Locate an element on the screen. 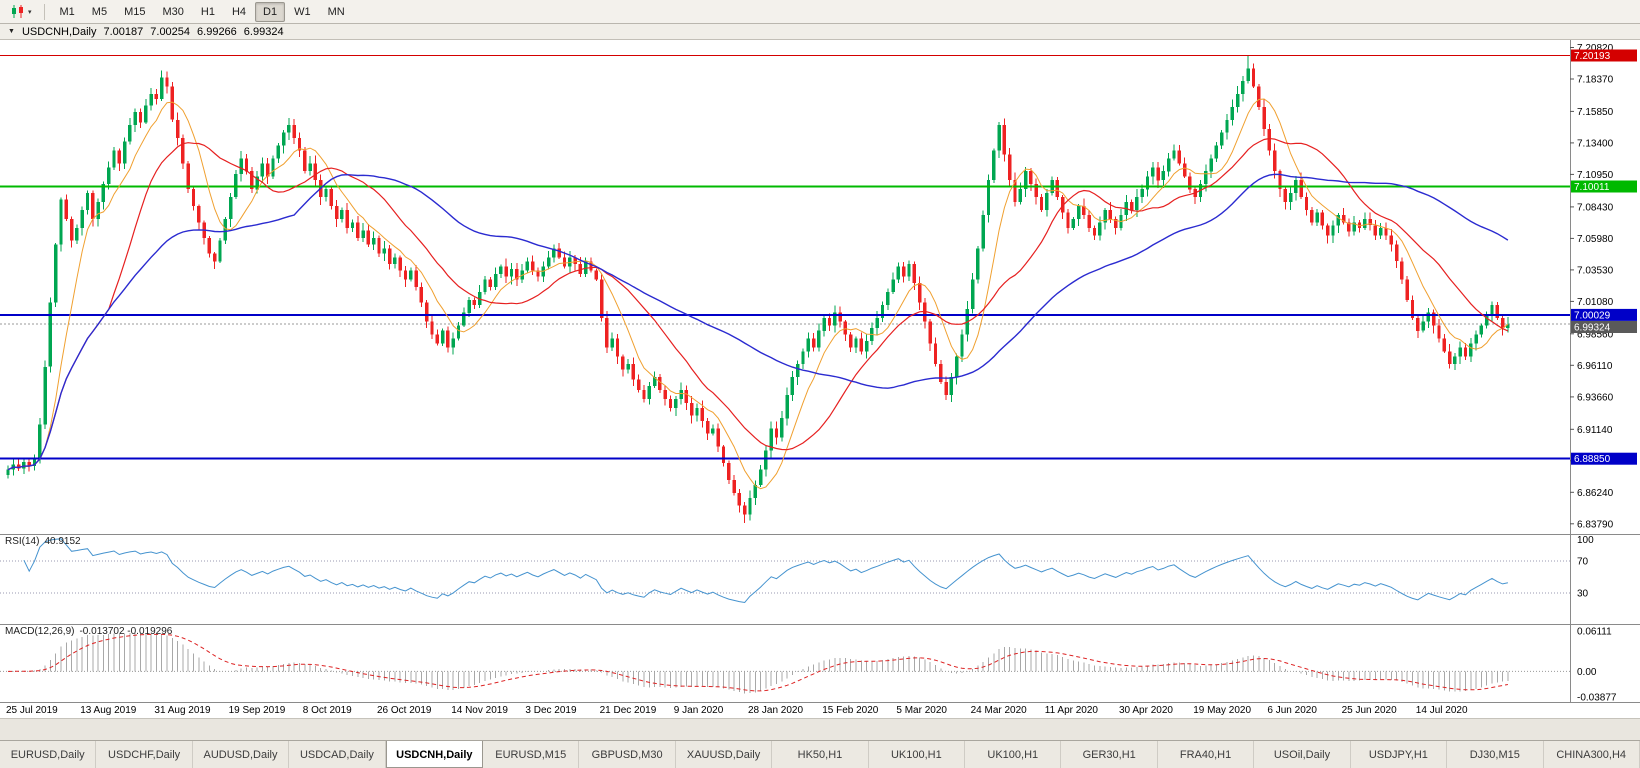 The width and height of the screenshot is (1640, 768). rsi-scale: 100 70 30 is located at coordinates (1582, 579).